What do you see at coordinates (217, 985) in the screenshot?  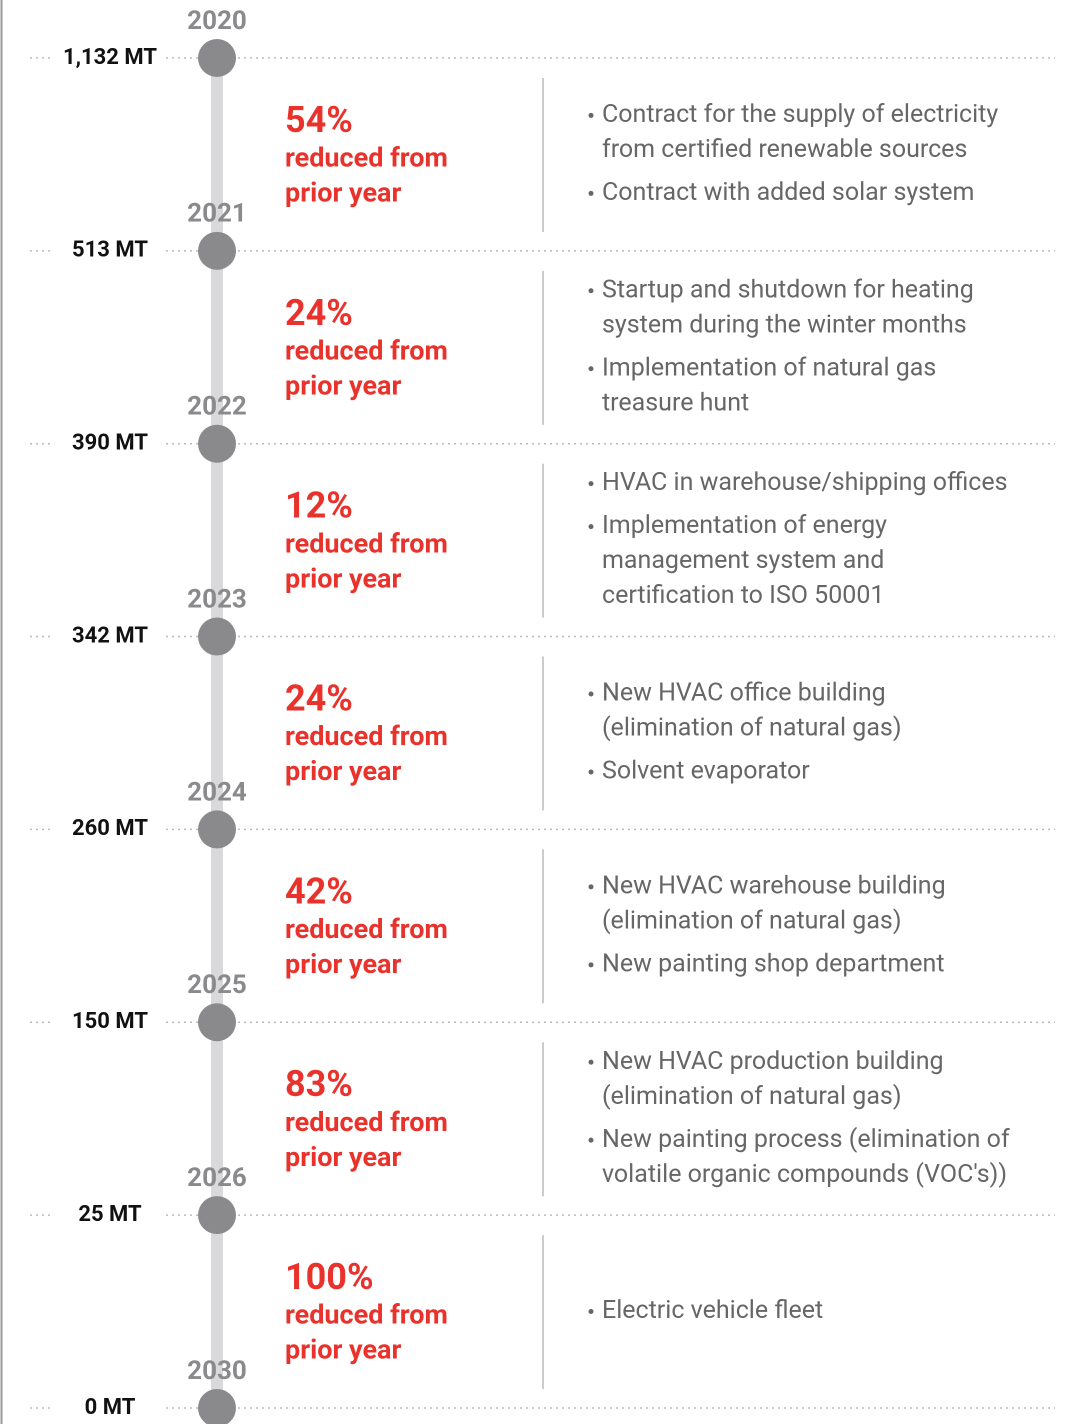 I see `year: 2025` at bounding box center [217, 985].